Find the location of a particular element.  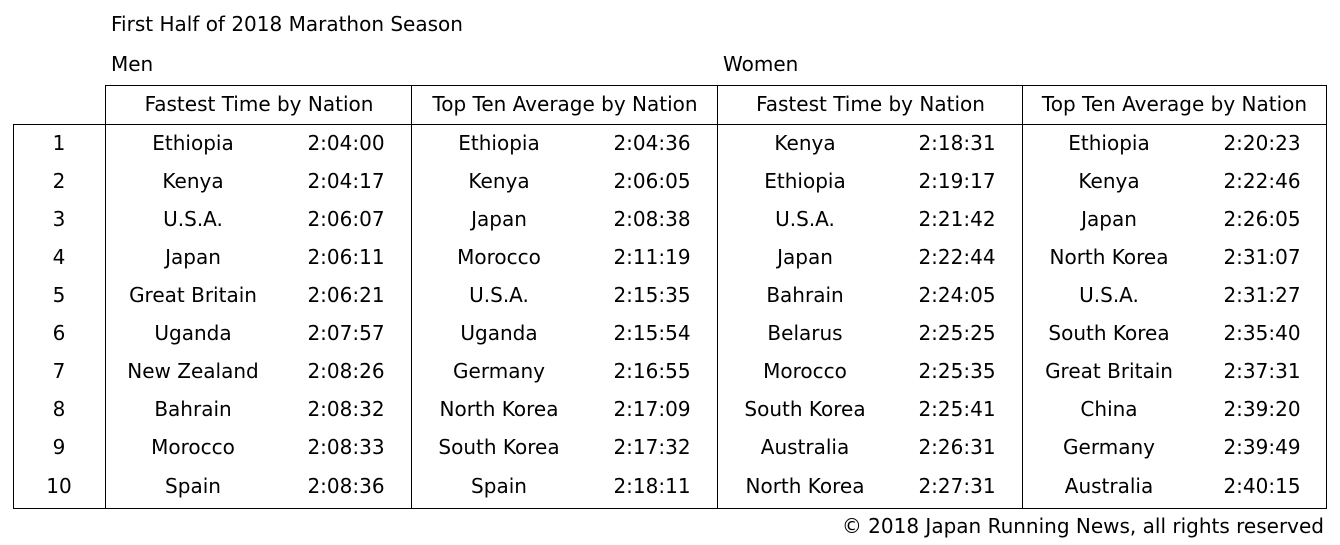

page-title: First Half of 2018 Marathon Season is located at coordinates (287, 24).